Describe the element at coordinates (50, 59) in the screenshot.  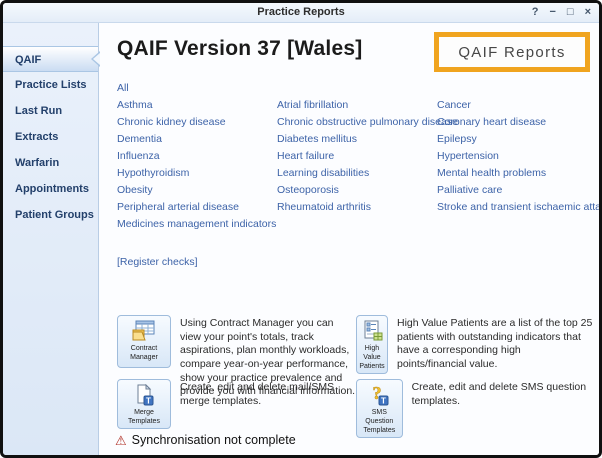
I see `sidebar-item-qaif: QAIF` at that location.